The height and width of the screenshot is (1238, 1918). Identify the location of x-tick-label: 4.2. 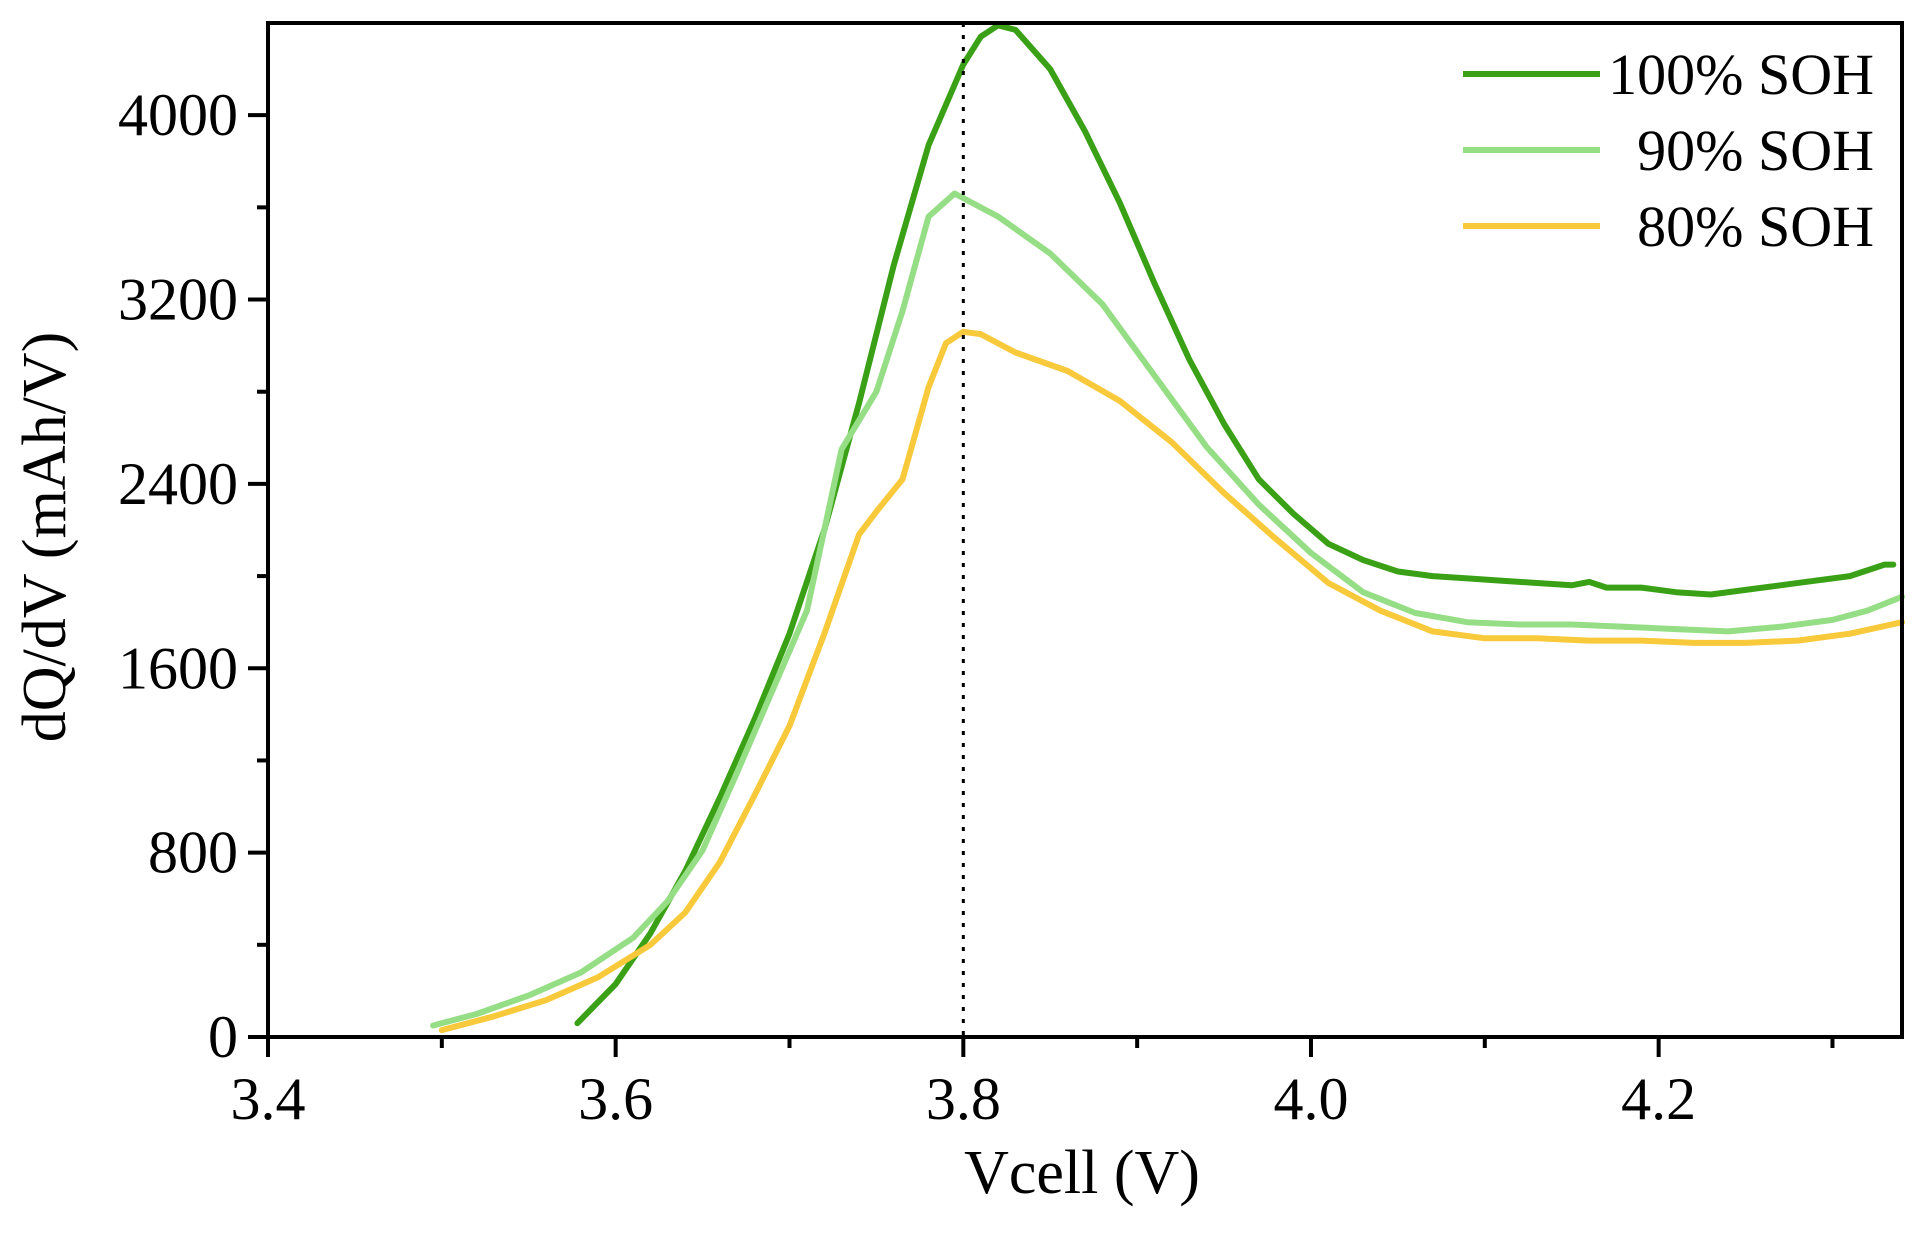
(1658, 1099).